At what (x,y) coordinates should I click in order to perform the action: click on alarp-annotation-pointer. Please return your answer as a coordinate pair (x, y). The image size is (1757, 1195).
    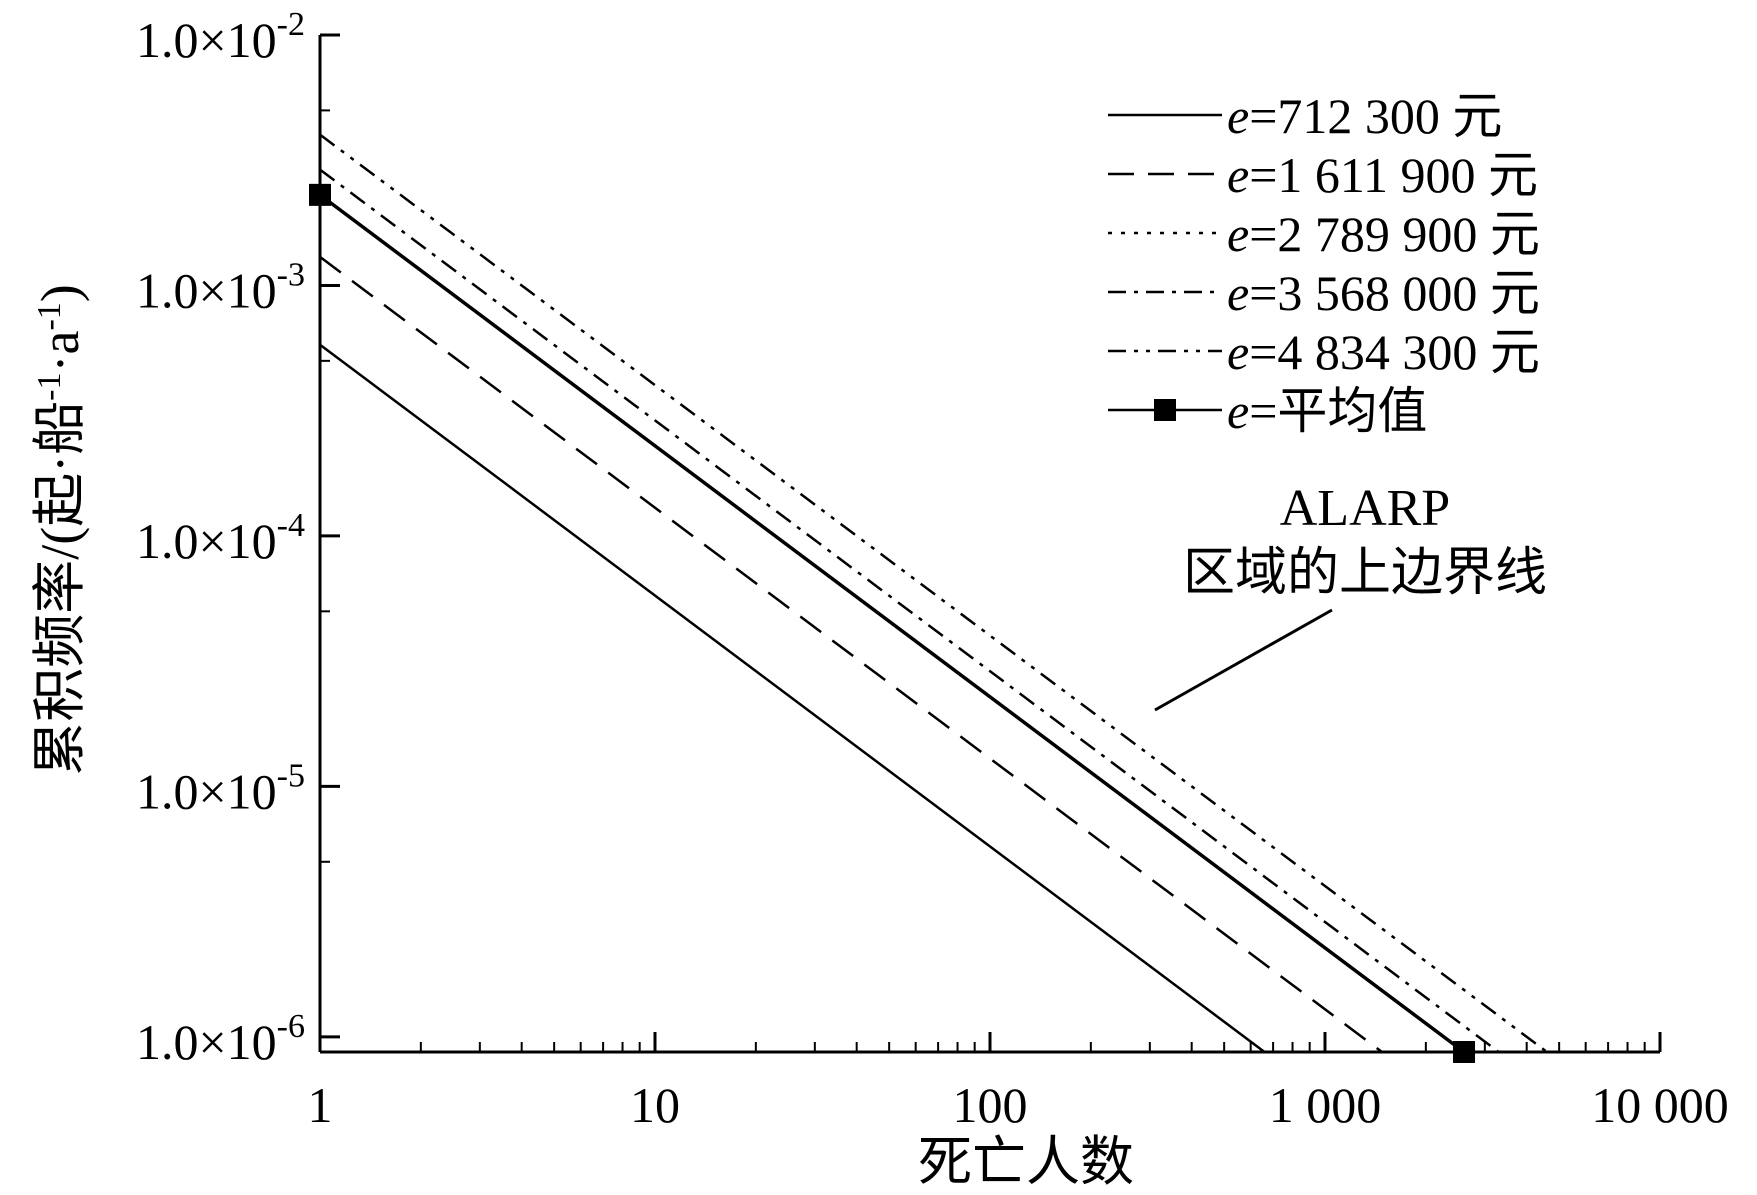
    Looking at the image, I should click on (1243, 660).